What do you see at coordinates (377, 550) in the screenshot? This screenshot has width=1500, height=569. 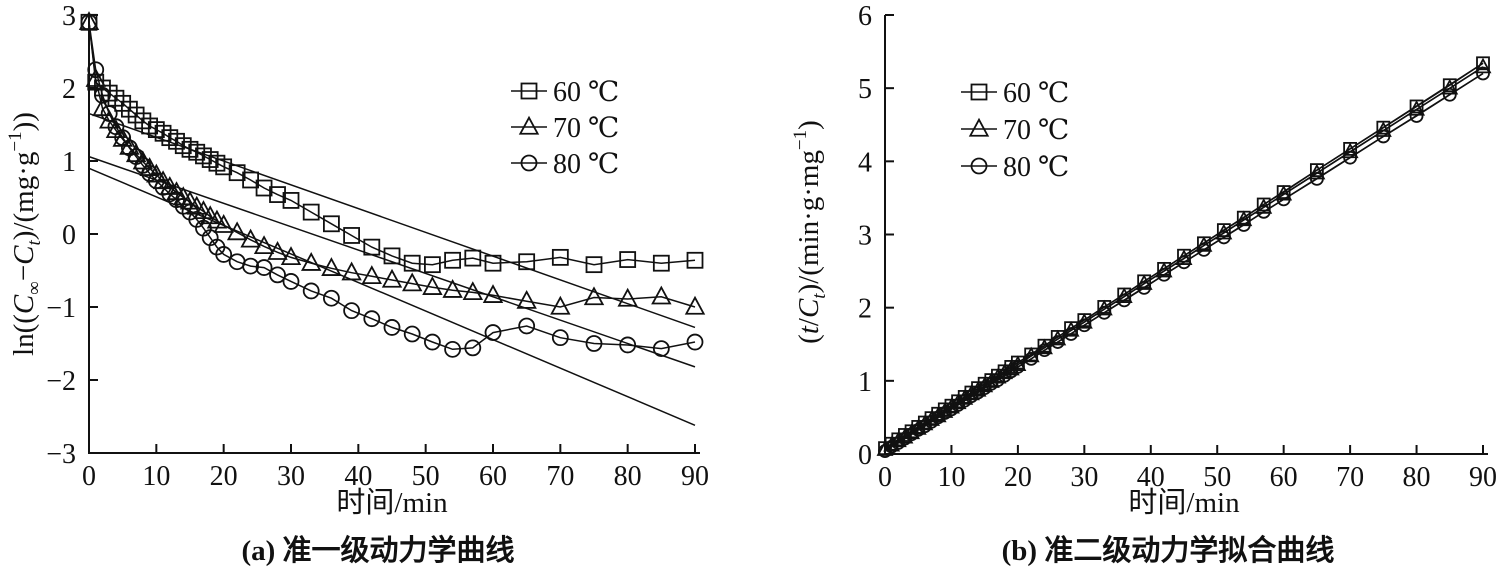 I see `caption-a: (a) 准一级动力学曲线` at bounding box center [377, 550].